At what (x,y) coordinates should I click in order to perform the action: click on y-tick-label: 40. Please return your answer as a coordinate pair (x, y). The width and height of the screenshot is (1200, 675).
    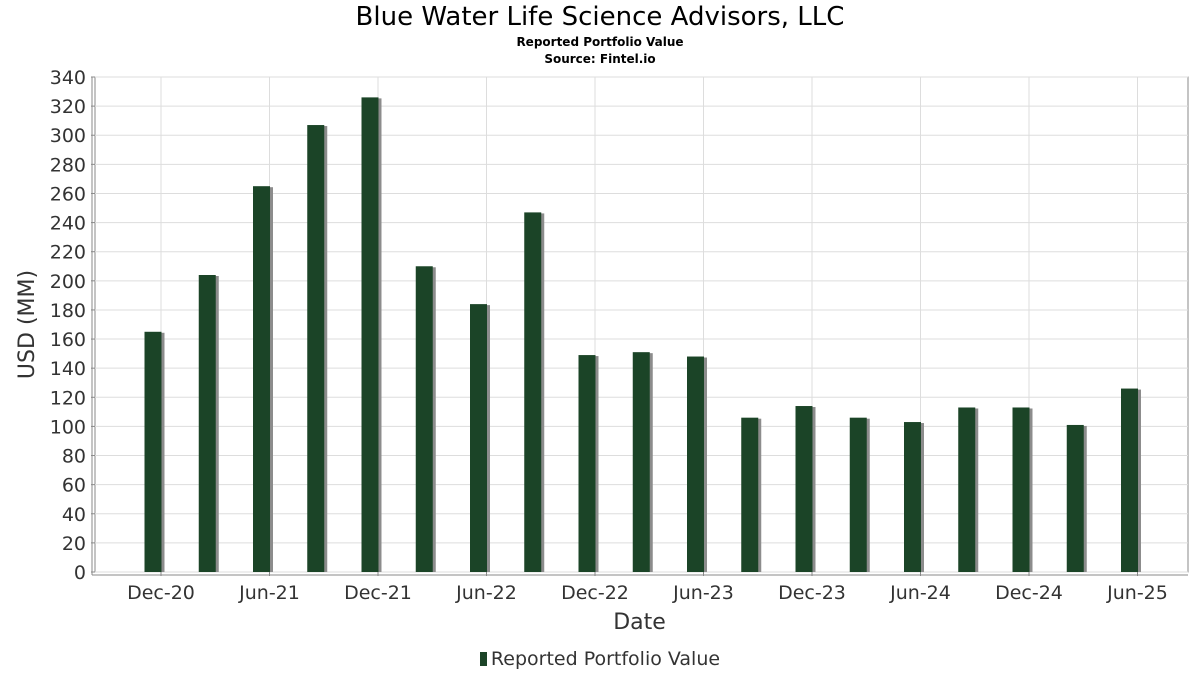
    Looking at the image, I should click on (74, 515).